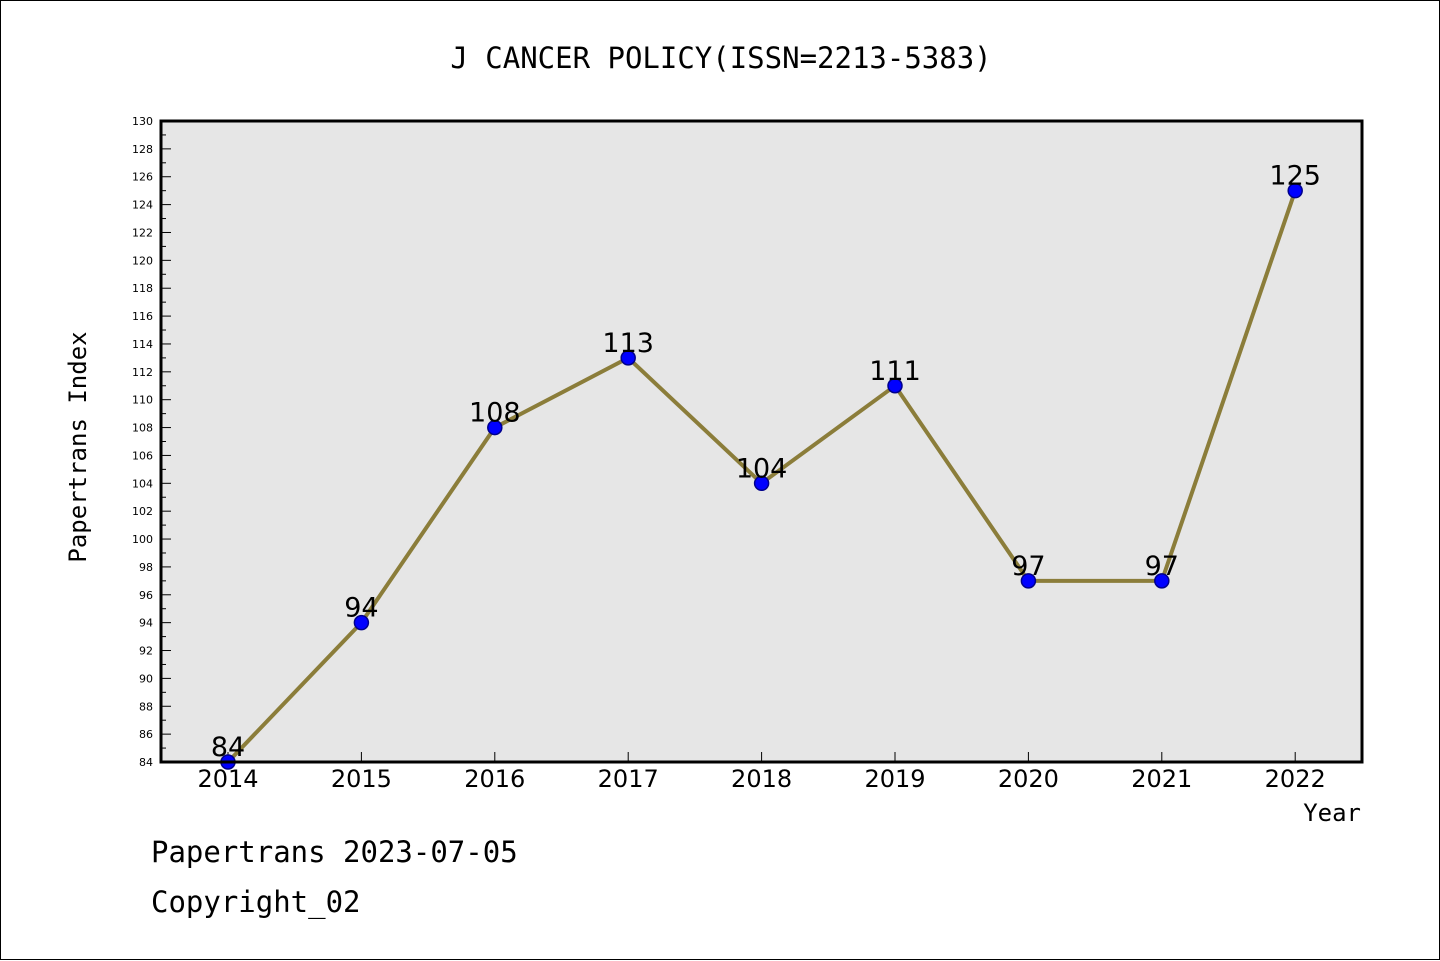 This screenshot has width=1440, height=961. What do you see at coordinates (1332, 813) in the screenshot?
I see `x-axis-label: Year` at bounding box center [1332, 813].